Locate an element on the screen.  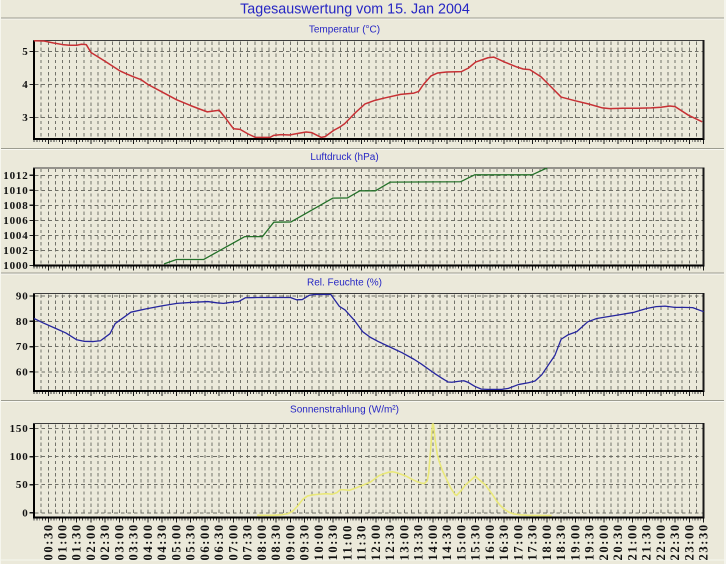
svg-text: 19:00 is located at coordinates (575, 541).